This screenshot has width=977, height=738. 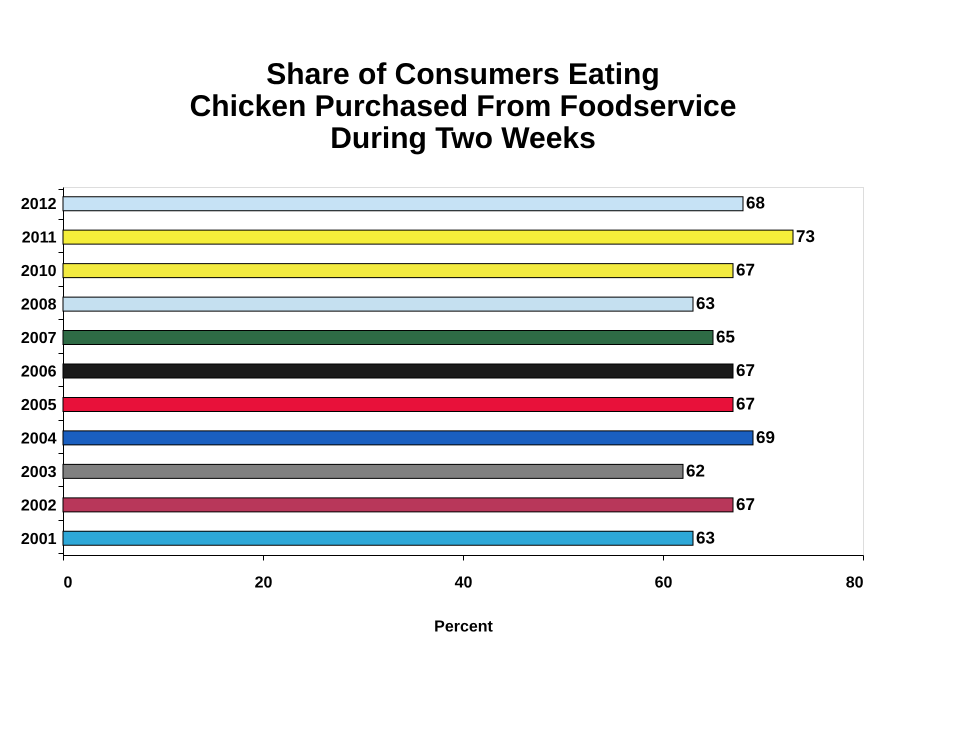 I want to click on x-tick-label: 60, so click(x=663, y=583).